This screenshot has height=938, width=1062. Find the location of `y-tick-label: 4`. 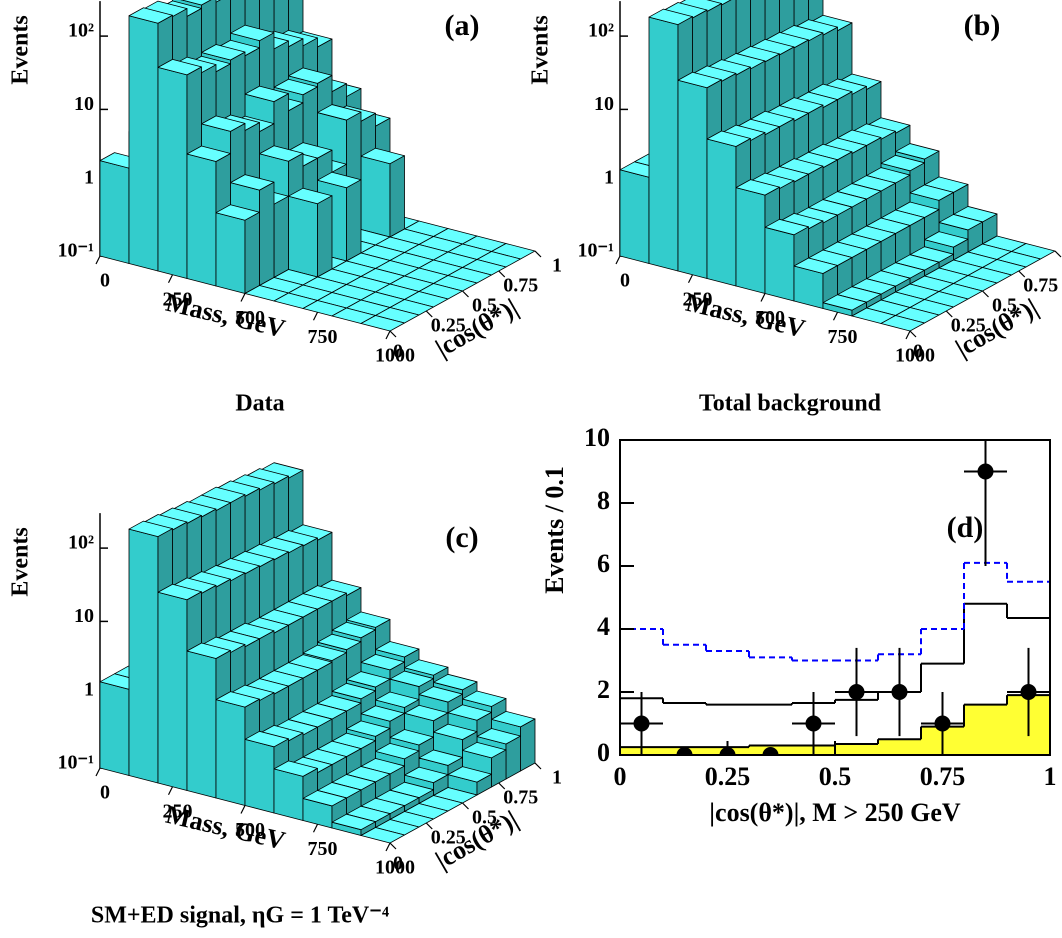

y-tick-label: 4 is located at coordinates (603, 626).